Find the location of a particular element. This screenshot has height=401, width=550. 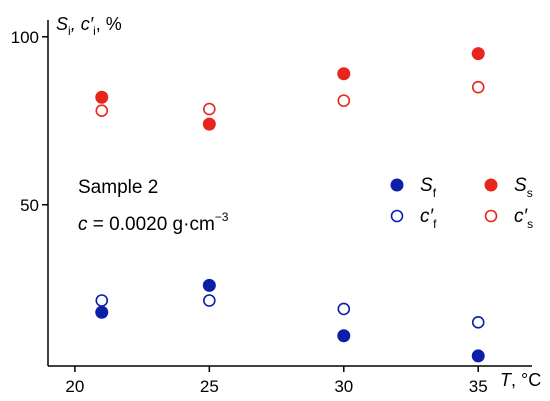

legend-label-s-f: Sf is located at coordinates (428, 187).